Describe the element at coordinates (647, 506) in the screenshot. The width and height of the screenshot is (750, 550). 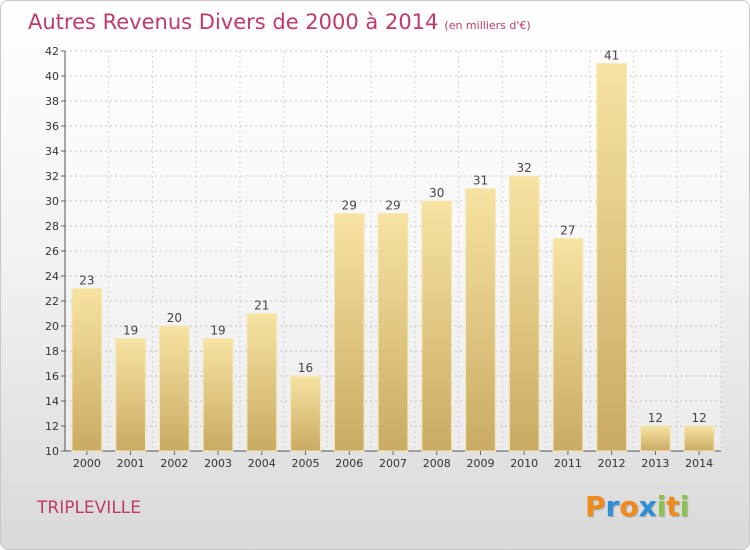
I see `logo-letter: x` at that location.